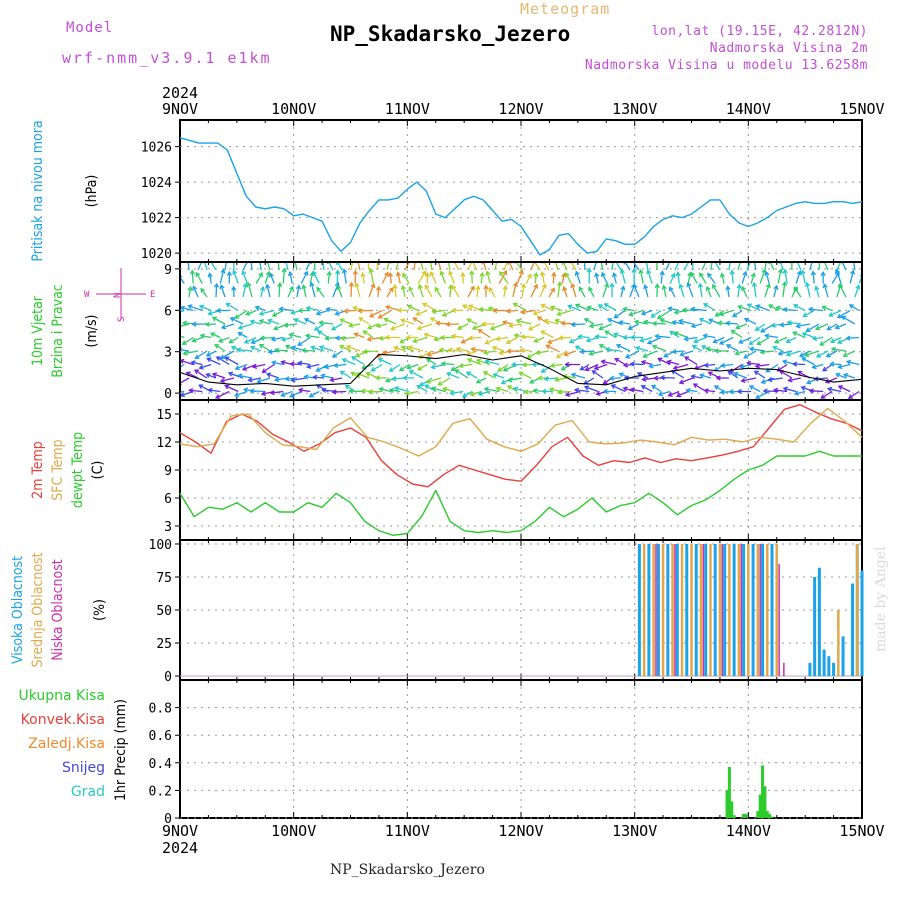 The width and height of the screenshot is (900, 900). What do you see at coordinates (760, 806) in the screenshot?
I see `precip-bar` at bounding box center [760, 806].